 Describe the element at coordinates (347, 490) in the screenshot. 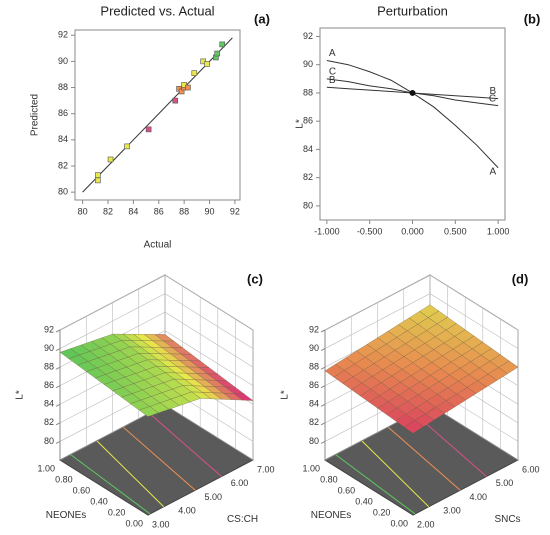

I see `y-tick-label: 0.60` at that location.